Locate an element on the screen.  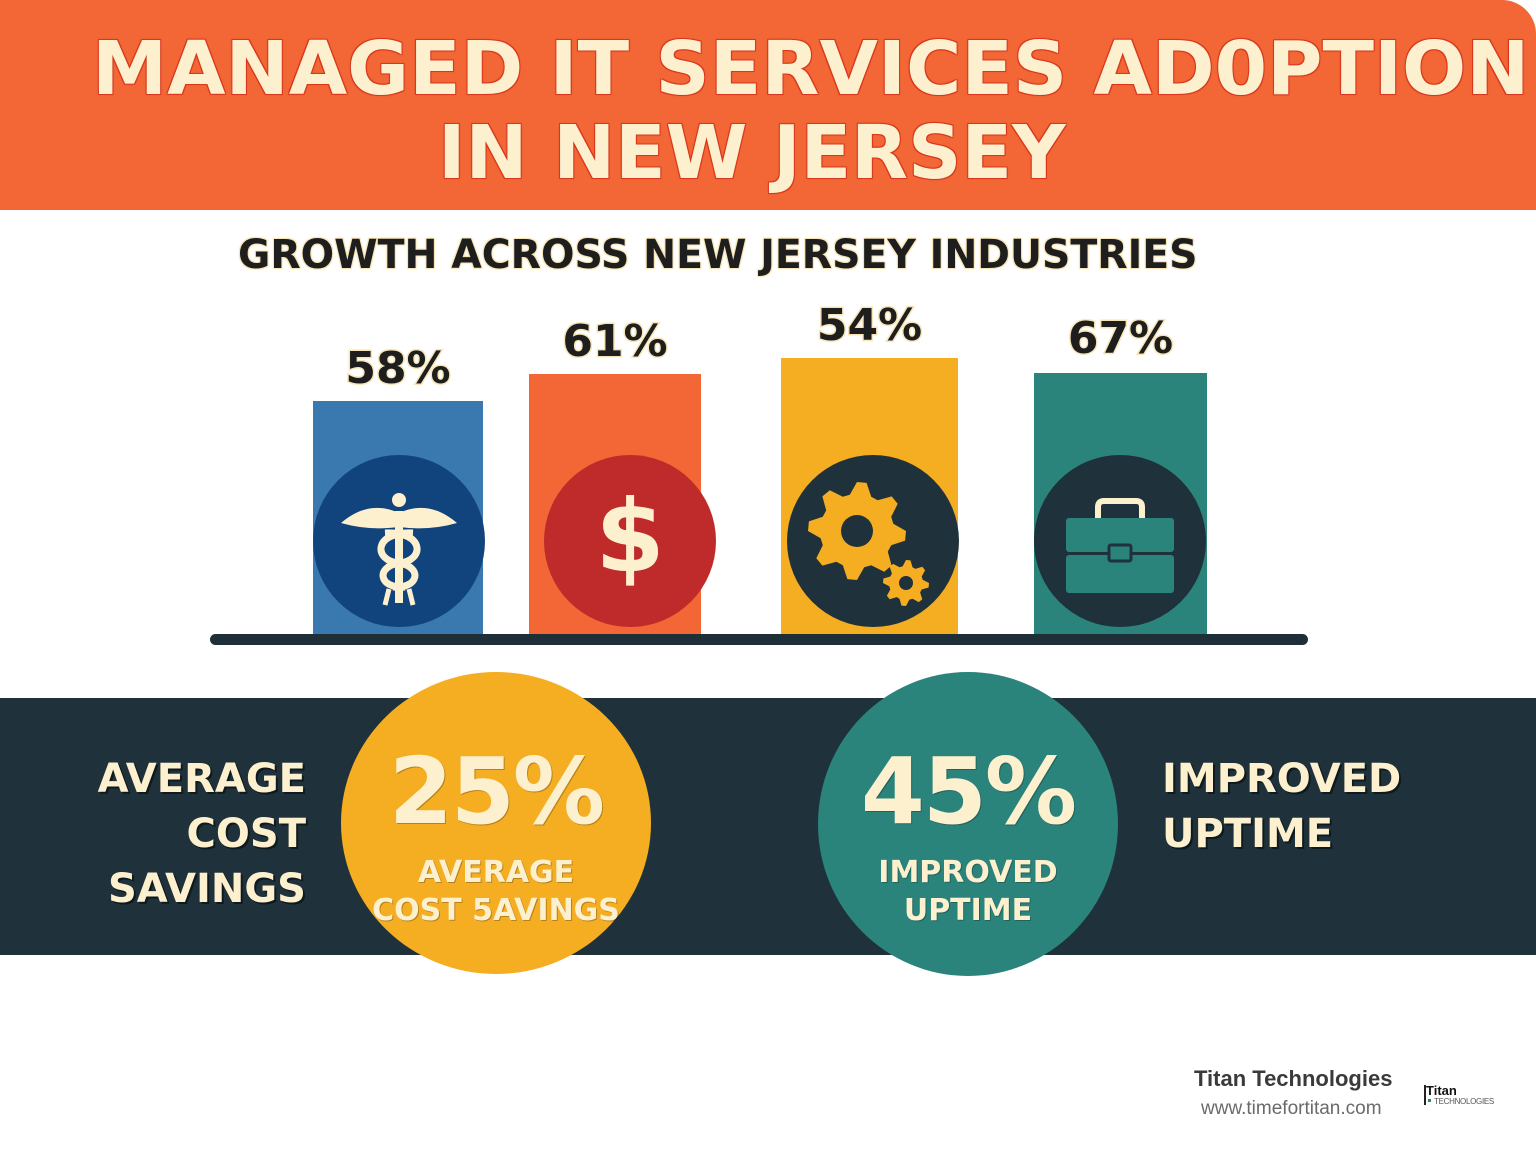
caption-line: COST 5AVINGS is located at coordinates (496, 910).